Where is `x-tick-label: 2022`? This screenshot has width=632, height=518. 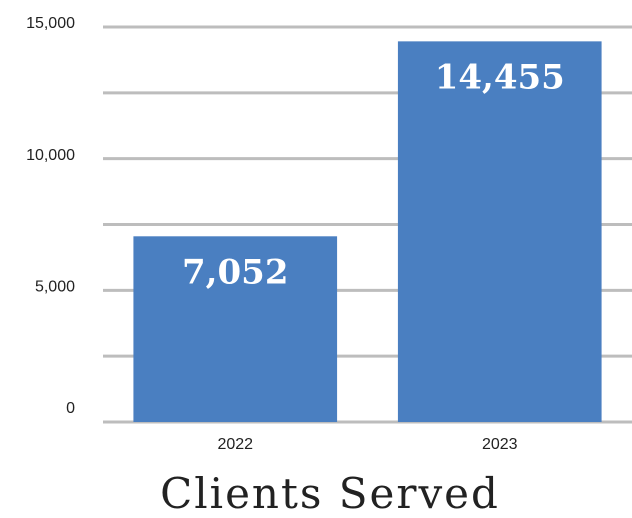 x-tick-label: 2022 is located at coordinates (235, 444).